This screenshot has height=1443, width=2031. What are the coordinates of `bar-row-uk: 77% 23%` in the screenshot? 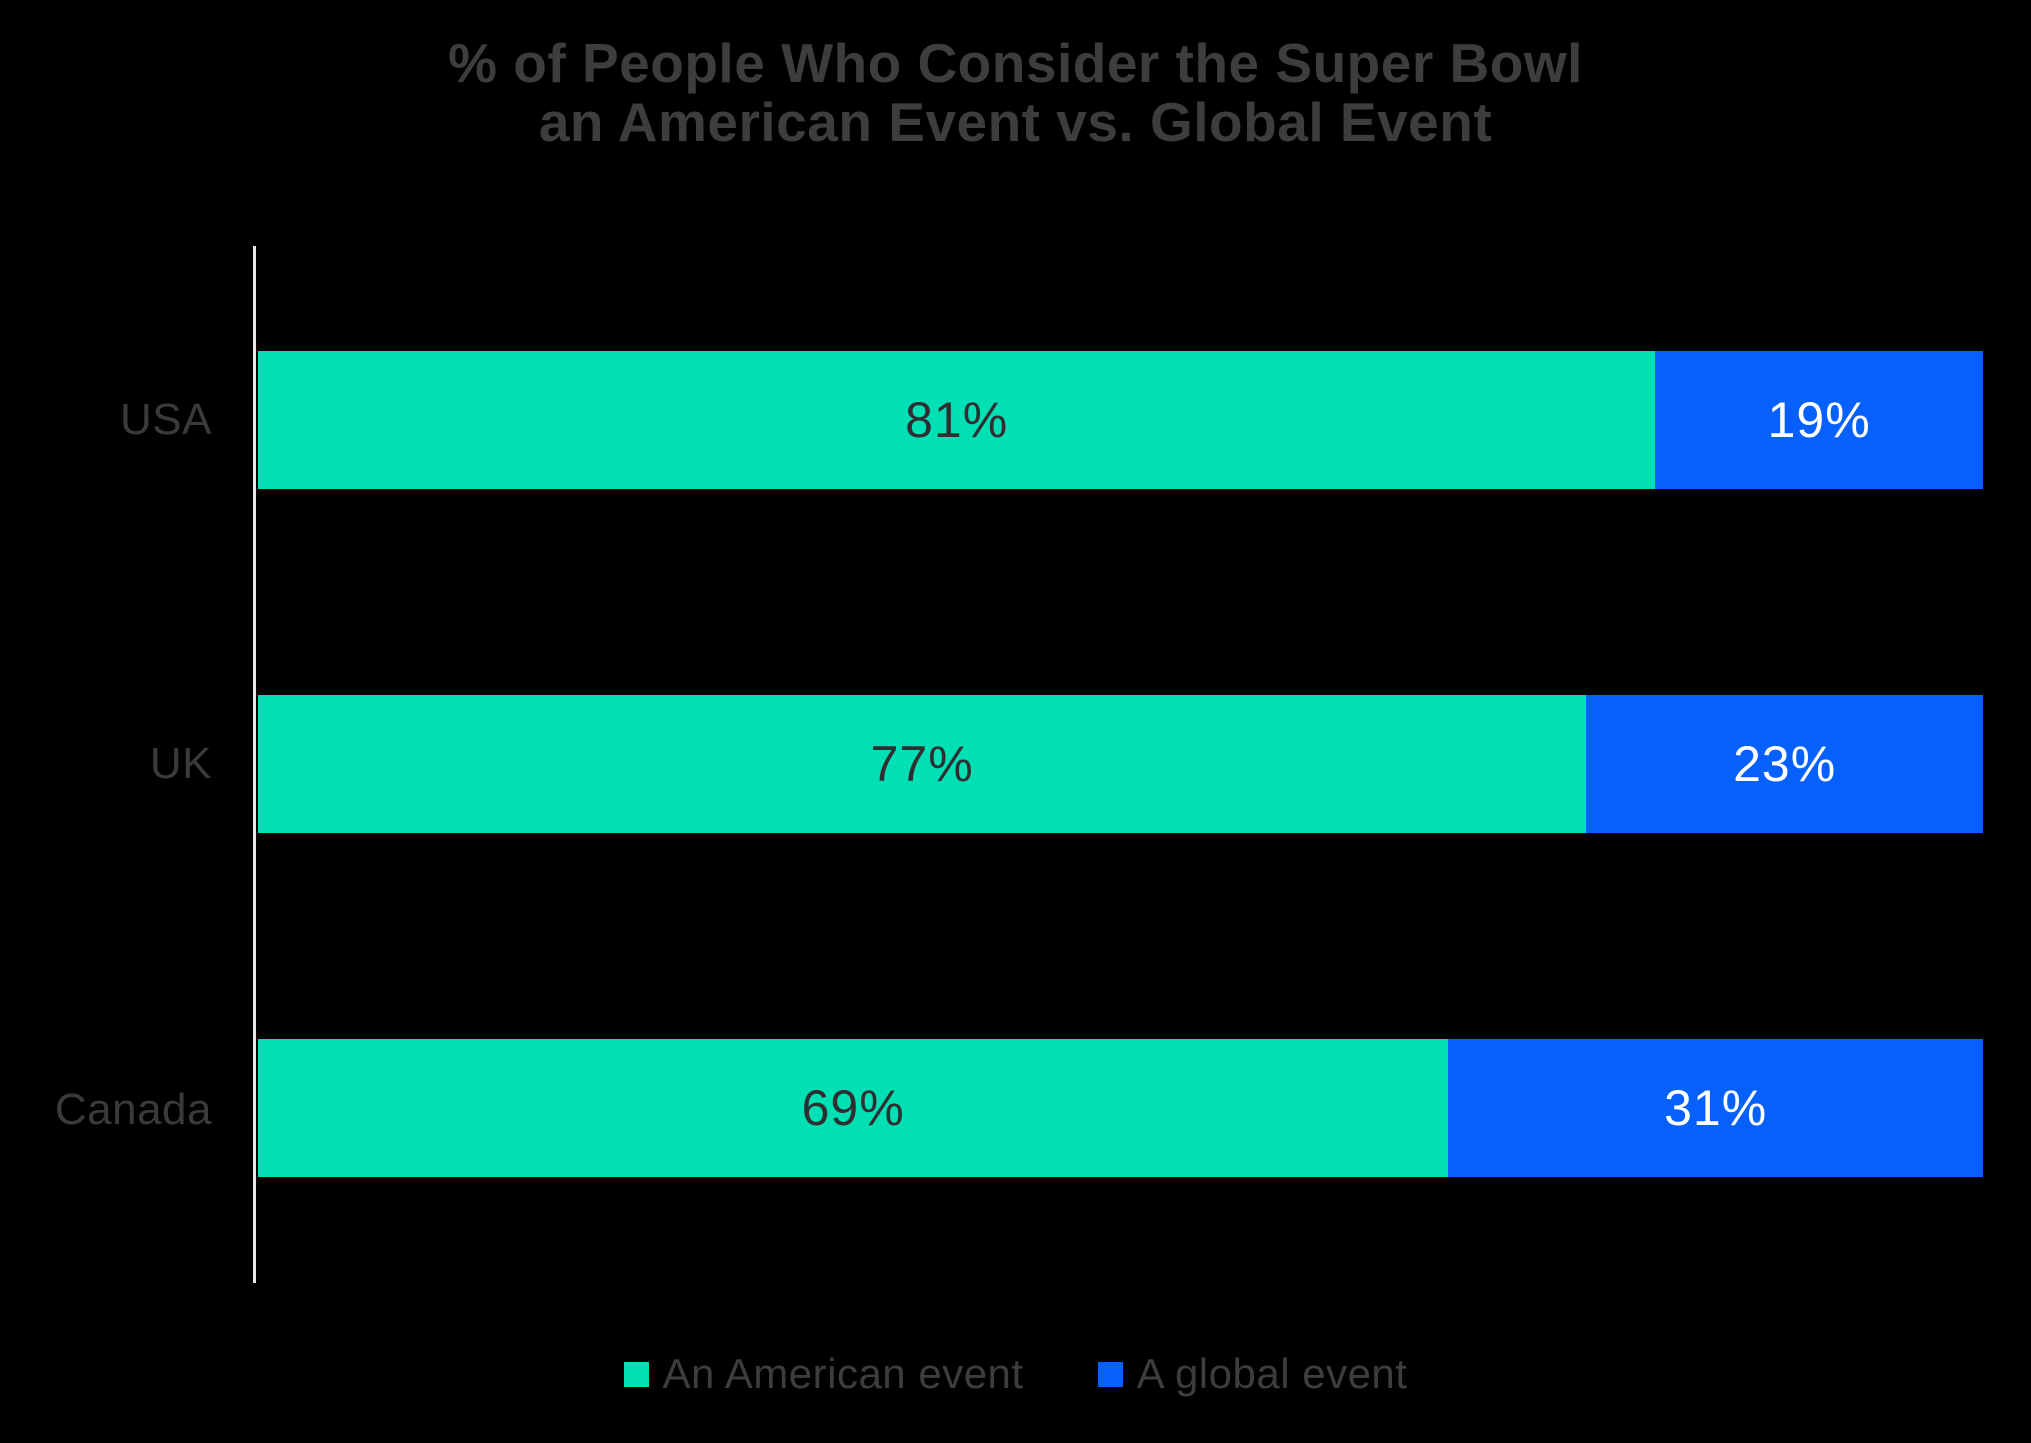 It's located at (1120, 764).